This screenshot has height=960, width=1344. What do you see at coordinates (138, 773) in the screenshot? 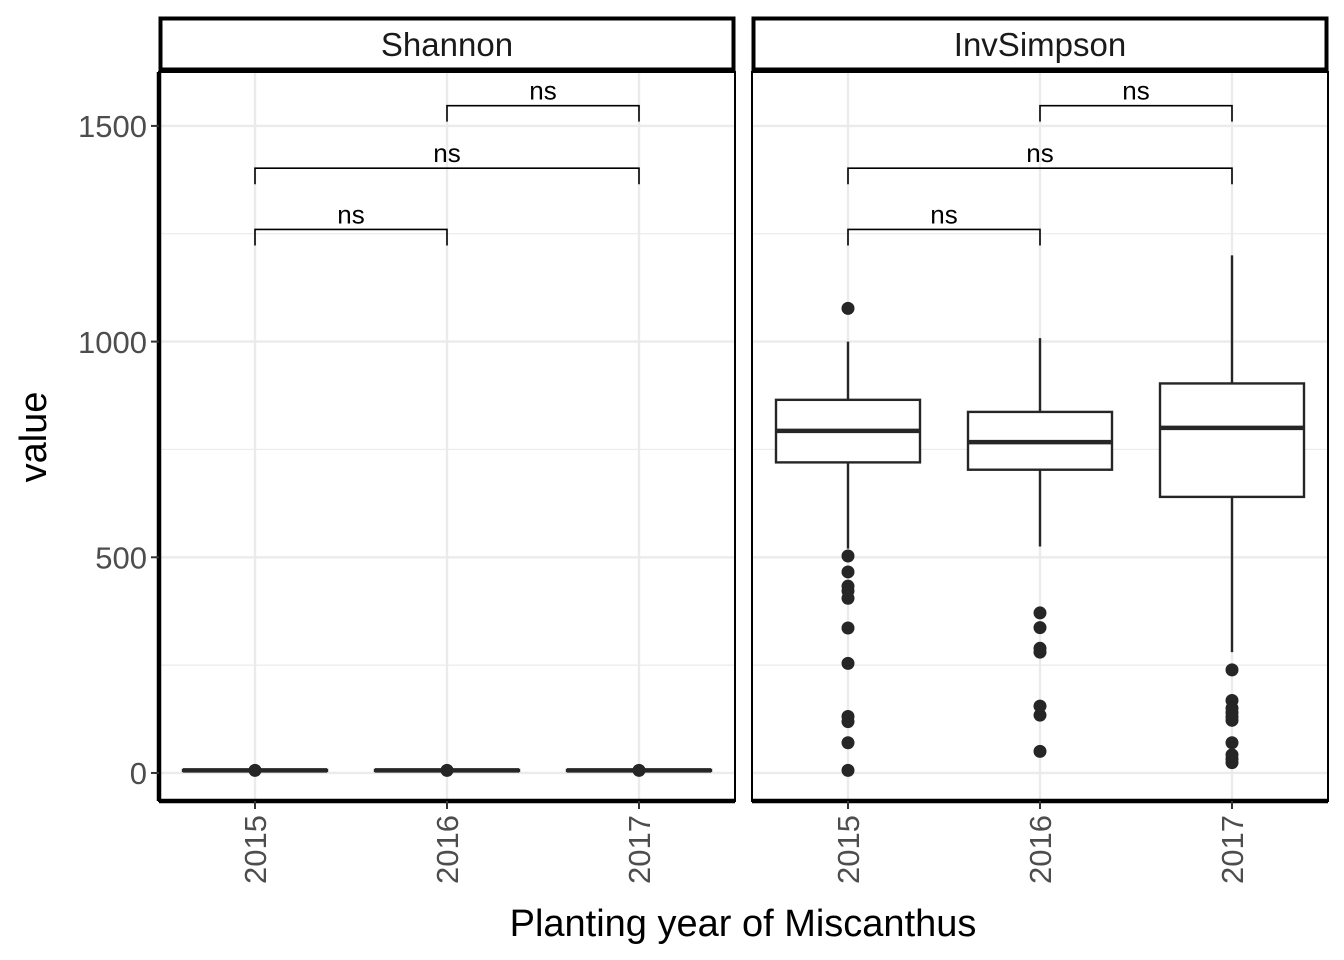
I see `y-tick-label: 0` at bounding box center [138, 773].